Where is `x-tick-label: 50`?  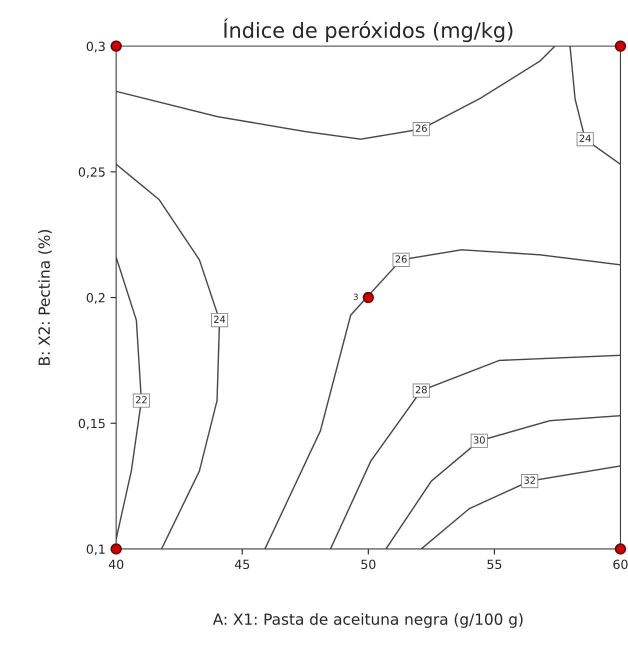
x-tick-label: 50 is located at coordinates (368, 565).